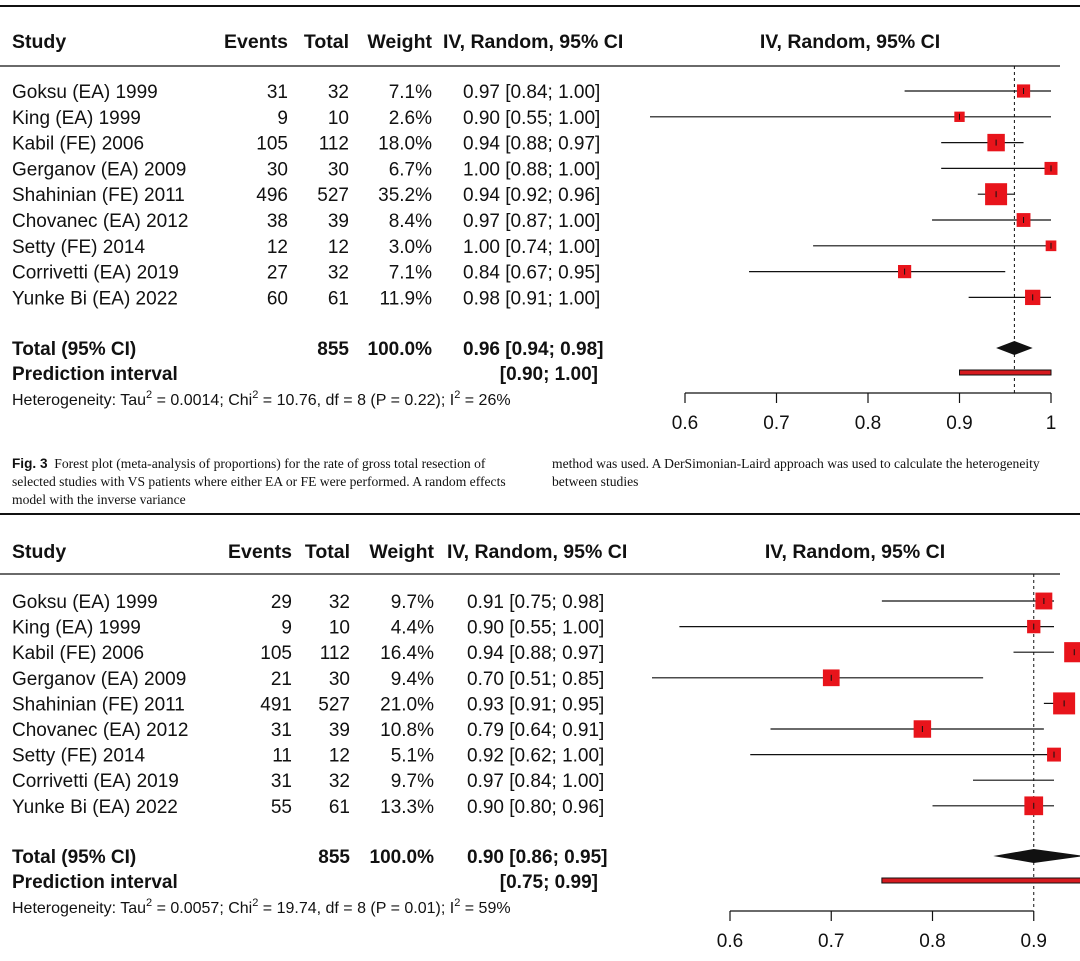 This screenshot has width=1080, height=961. Describe the element at coordinates (78, 247) in the screenshot. I see `study-name: Setty (FE) 2014` at that location.